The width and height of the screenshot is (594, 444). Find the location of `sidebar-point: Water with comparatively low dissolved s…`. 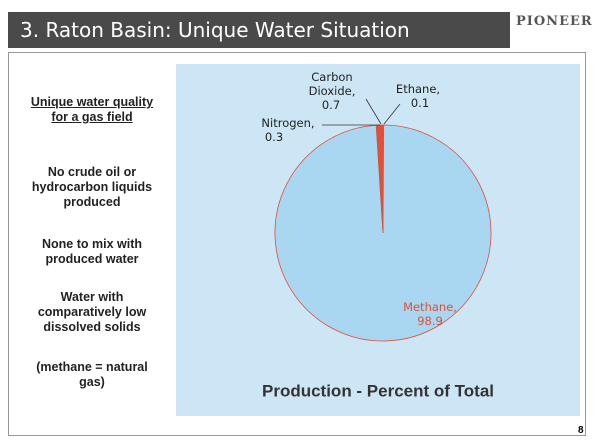

sidebar-point: Water with comparatively low dissolved s… is located at coordinates (92, 312).